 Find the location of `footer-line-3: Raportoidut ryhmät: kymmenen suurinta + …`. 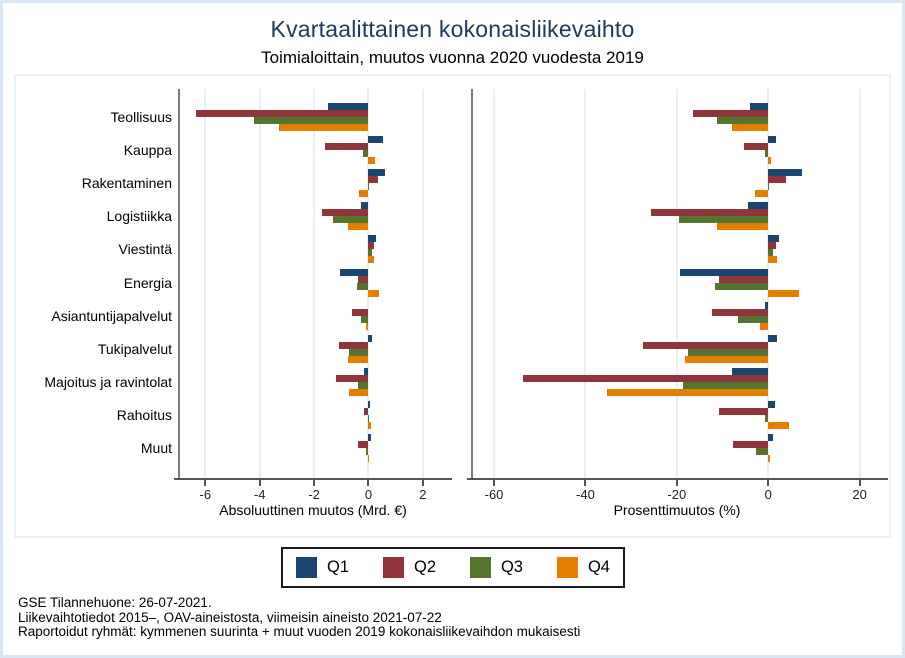

footer-line-3: Raportoidut ryhmät: kymmenen suurinta + … is located at coordinates (299, 632).